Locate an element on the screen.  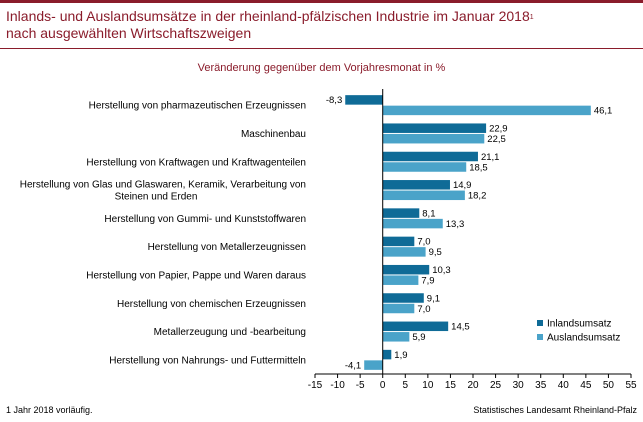
x-tick-label-7: 20 is located at coordinates (473, 385).